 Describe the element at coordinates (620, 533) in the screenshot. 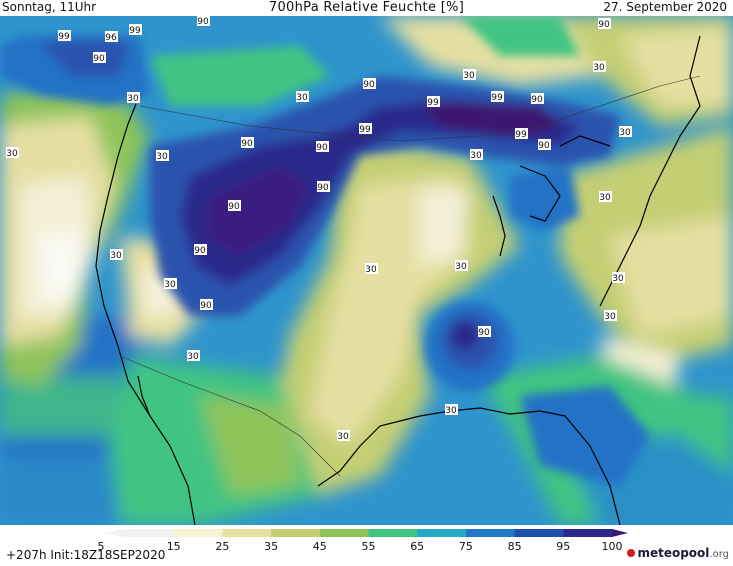

I see `legend-high-cap` at that location.